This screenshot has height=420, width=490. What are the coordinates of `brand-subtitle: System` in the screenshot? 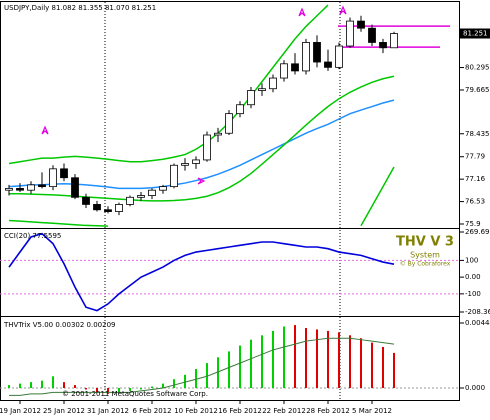 It's located at (425, 255).